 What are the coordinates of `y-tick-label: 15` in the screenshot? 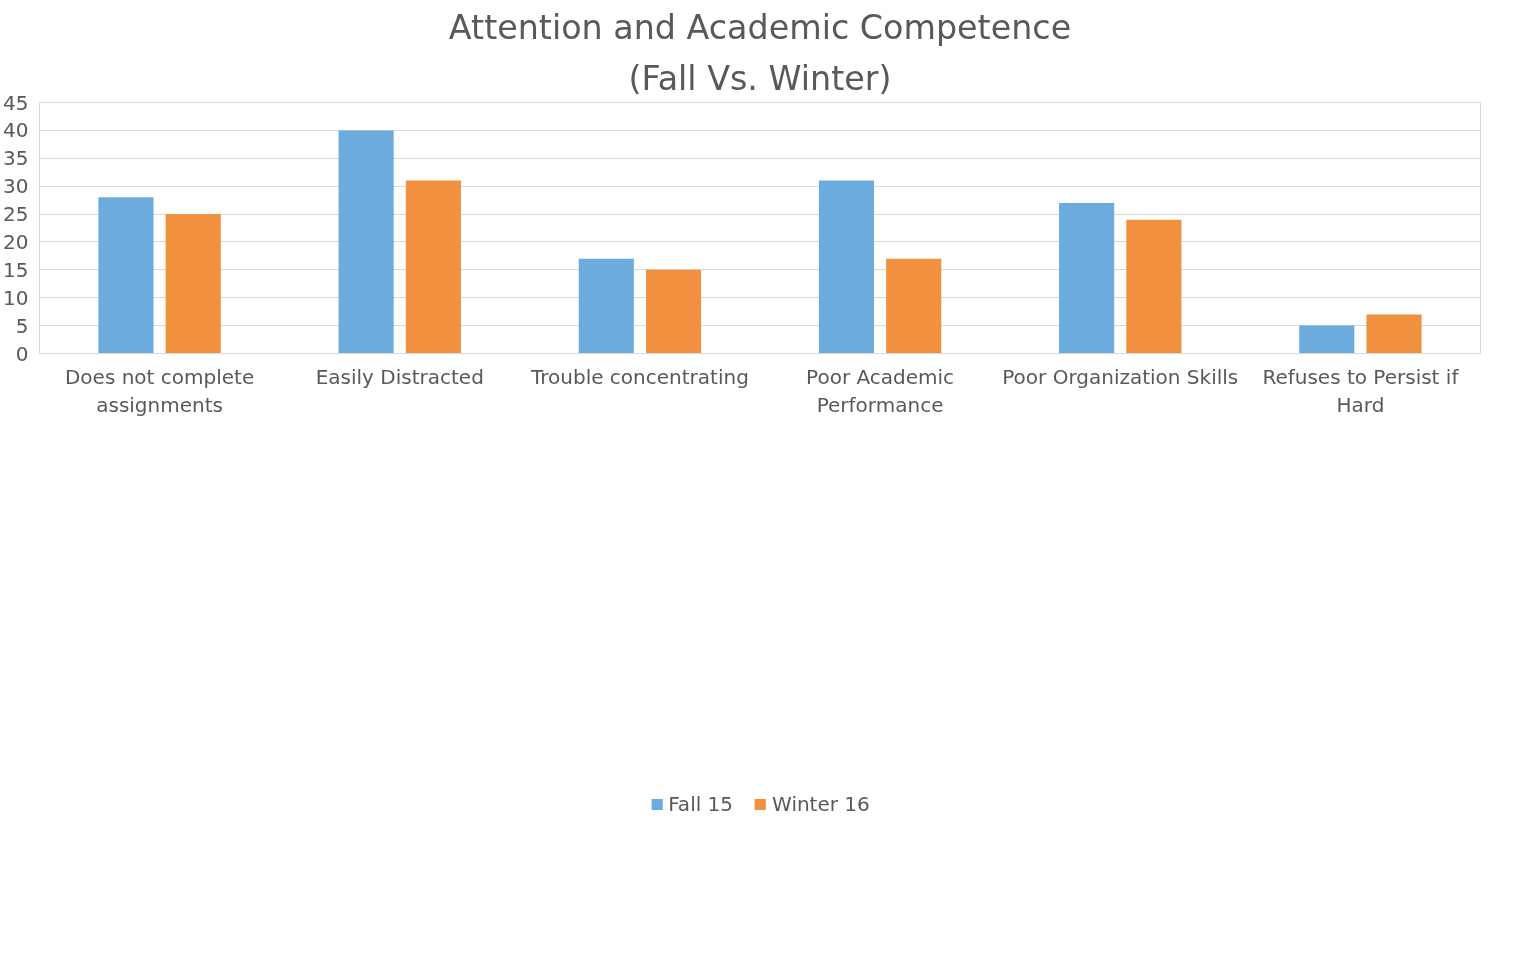 It's located at (16, 269).